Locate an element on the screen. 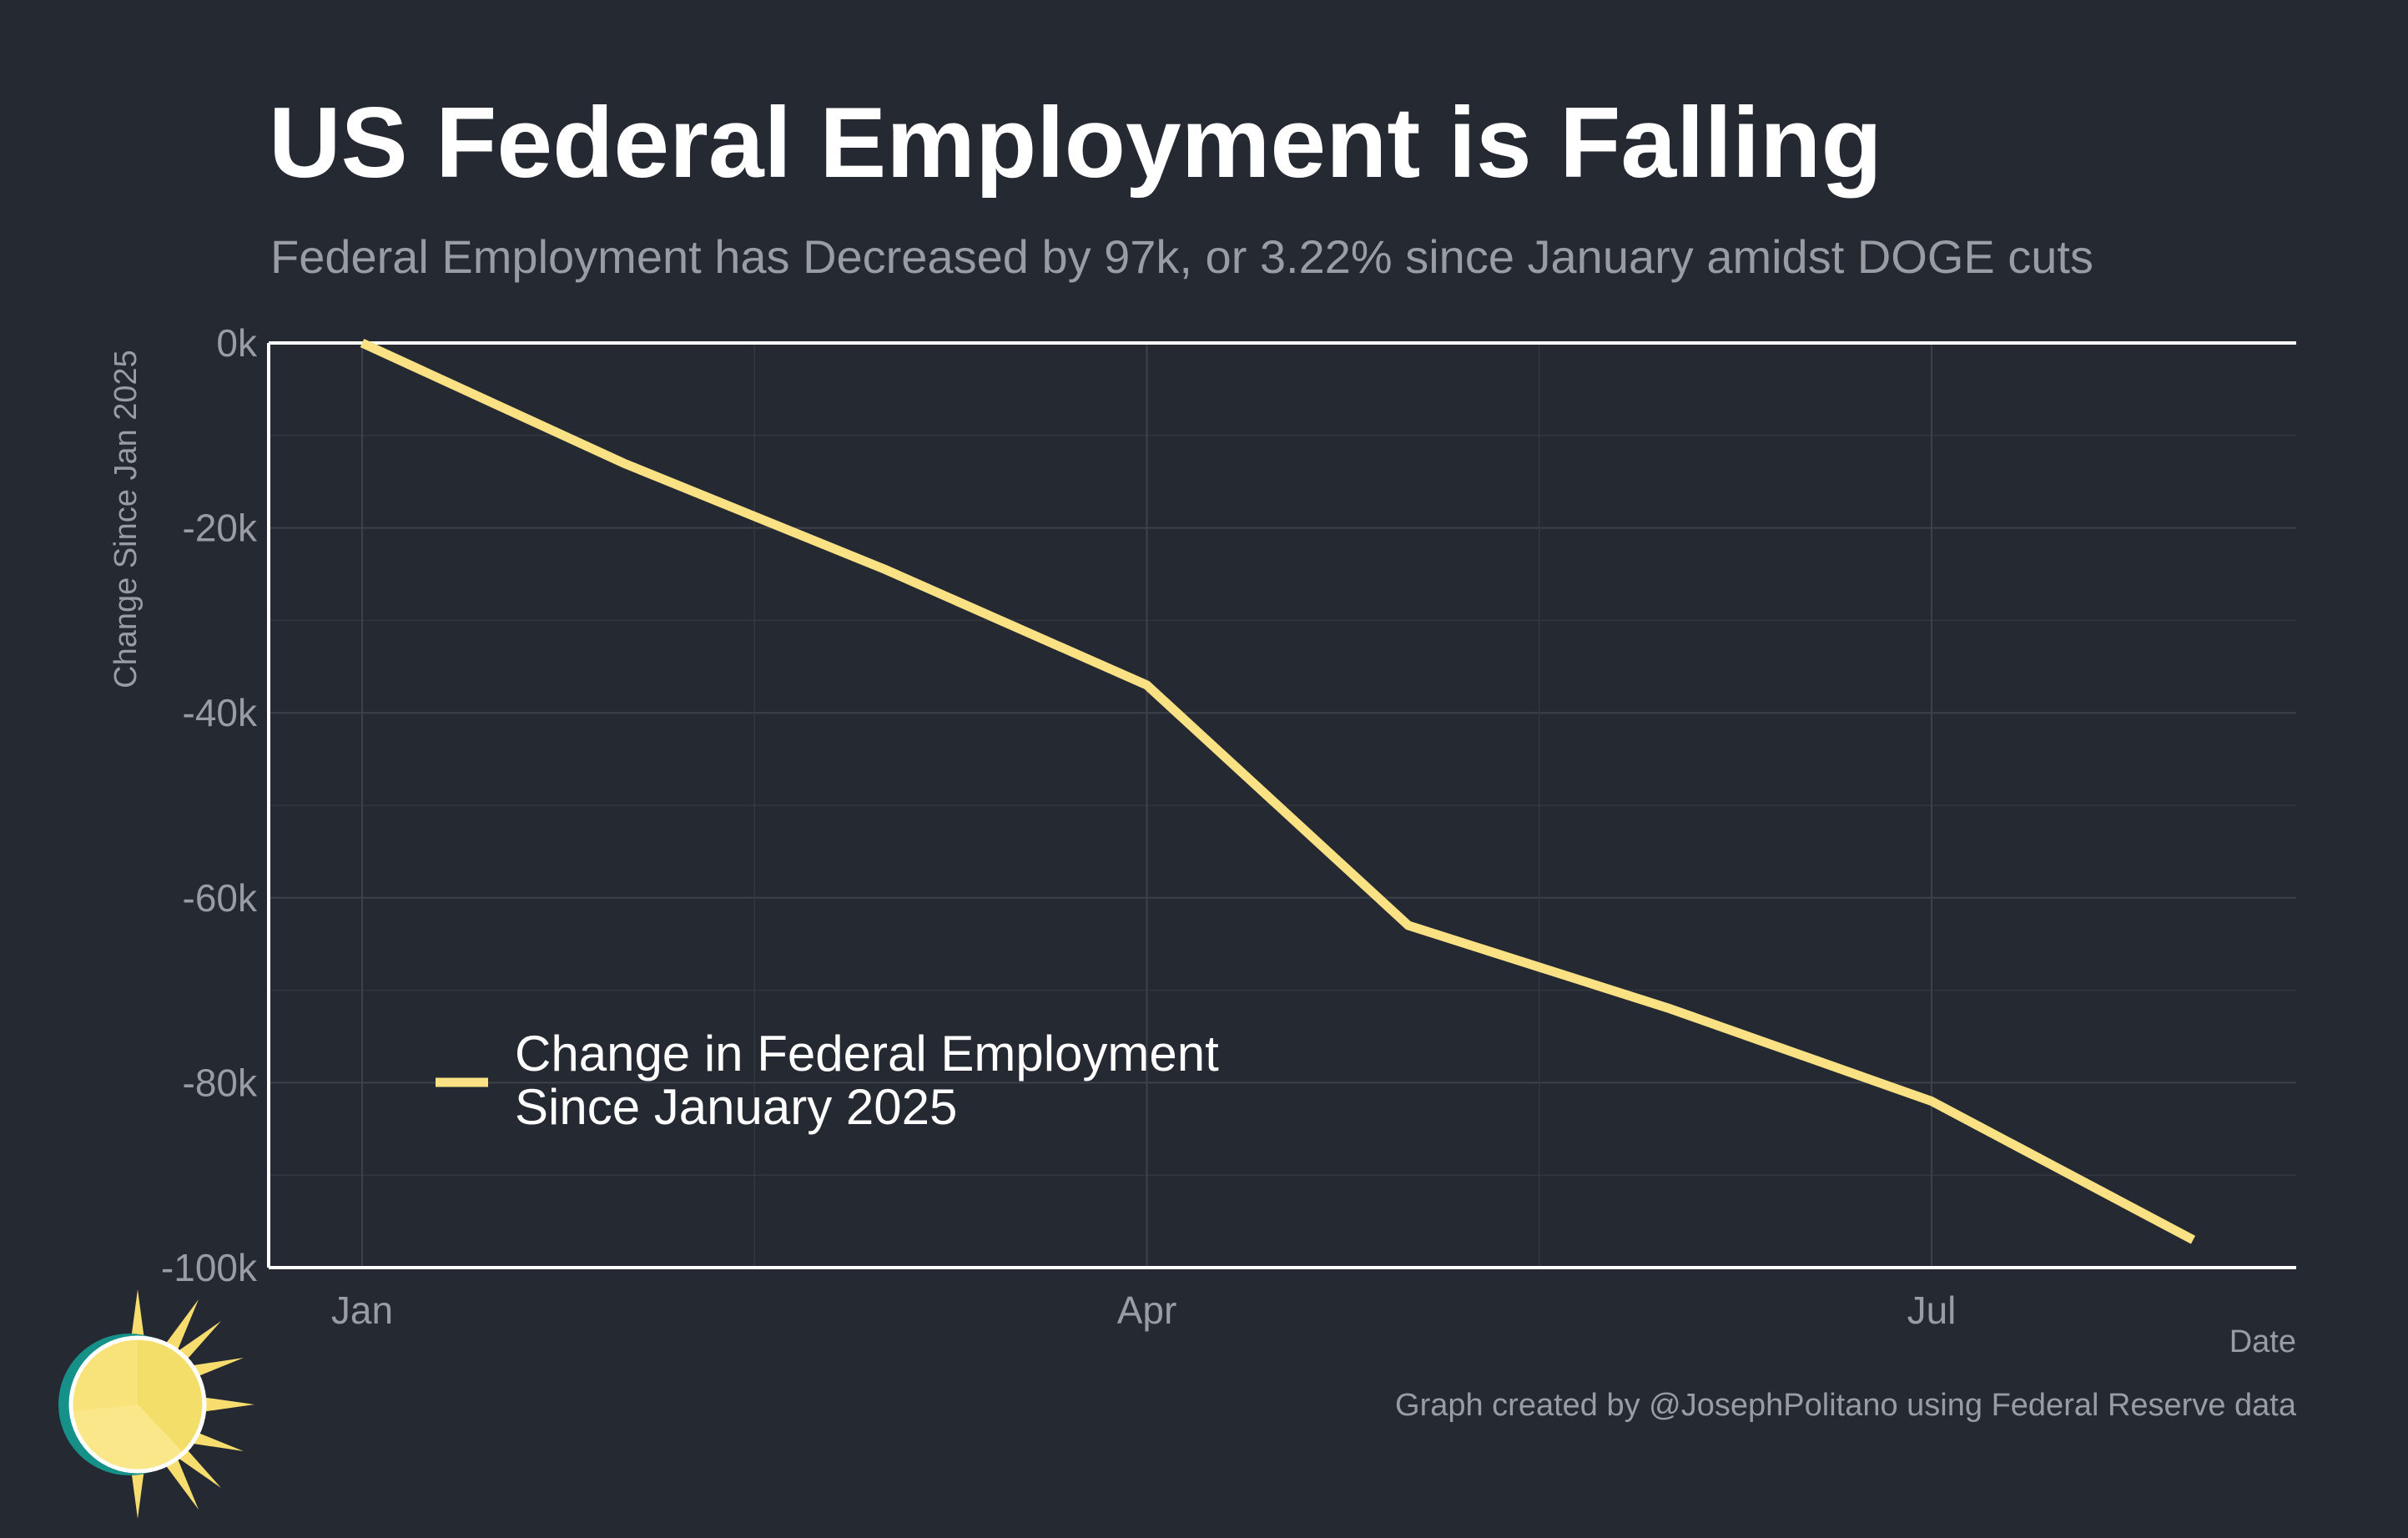 The image size is (2408, 1538). x-tick-label: Apr is located at coordinates (1147, 1310).